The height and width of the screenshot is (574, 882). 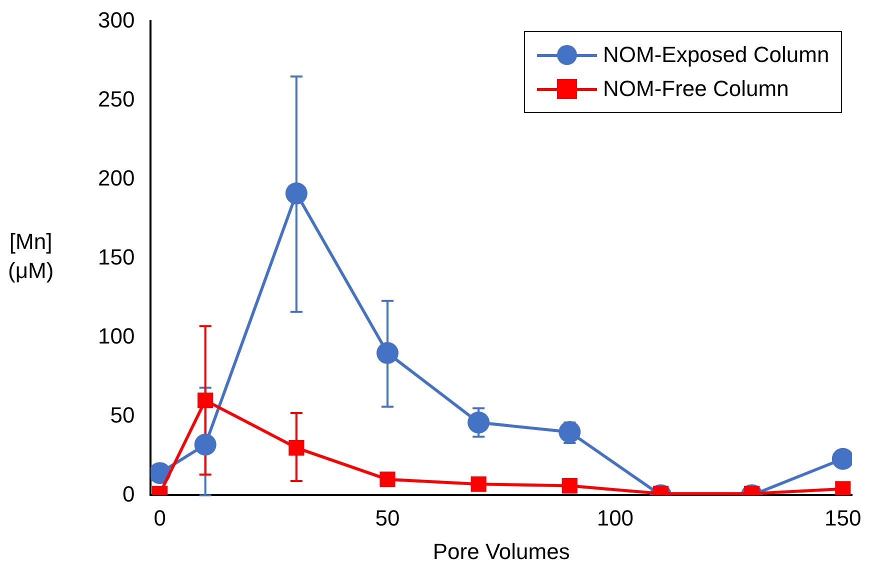 I want to click on y-tick-label: 100, so click(x=116, y=335).